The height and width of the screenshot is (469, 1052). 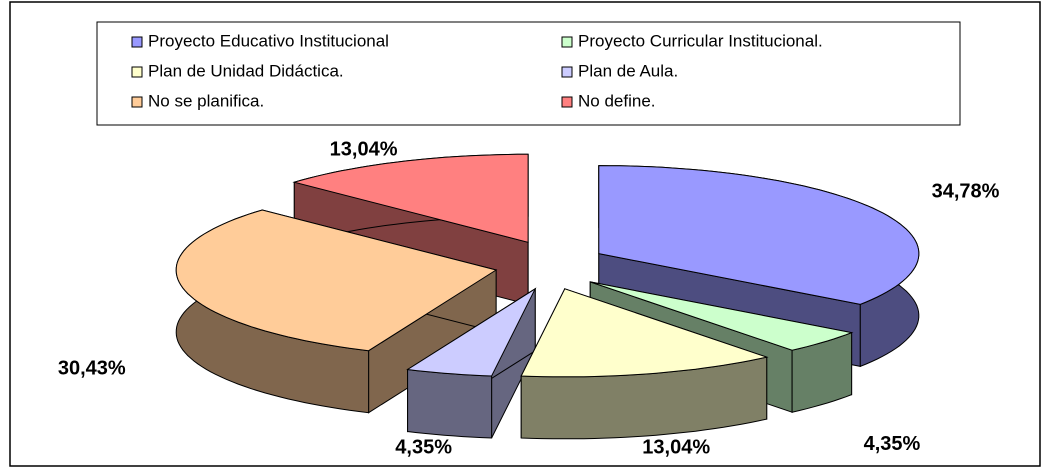 What do you see at coordinates (450, 403) in the screenshot?
I see `slice-side` at bounding box center [450, 403].